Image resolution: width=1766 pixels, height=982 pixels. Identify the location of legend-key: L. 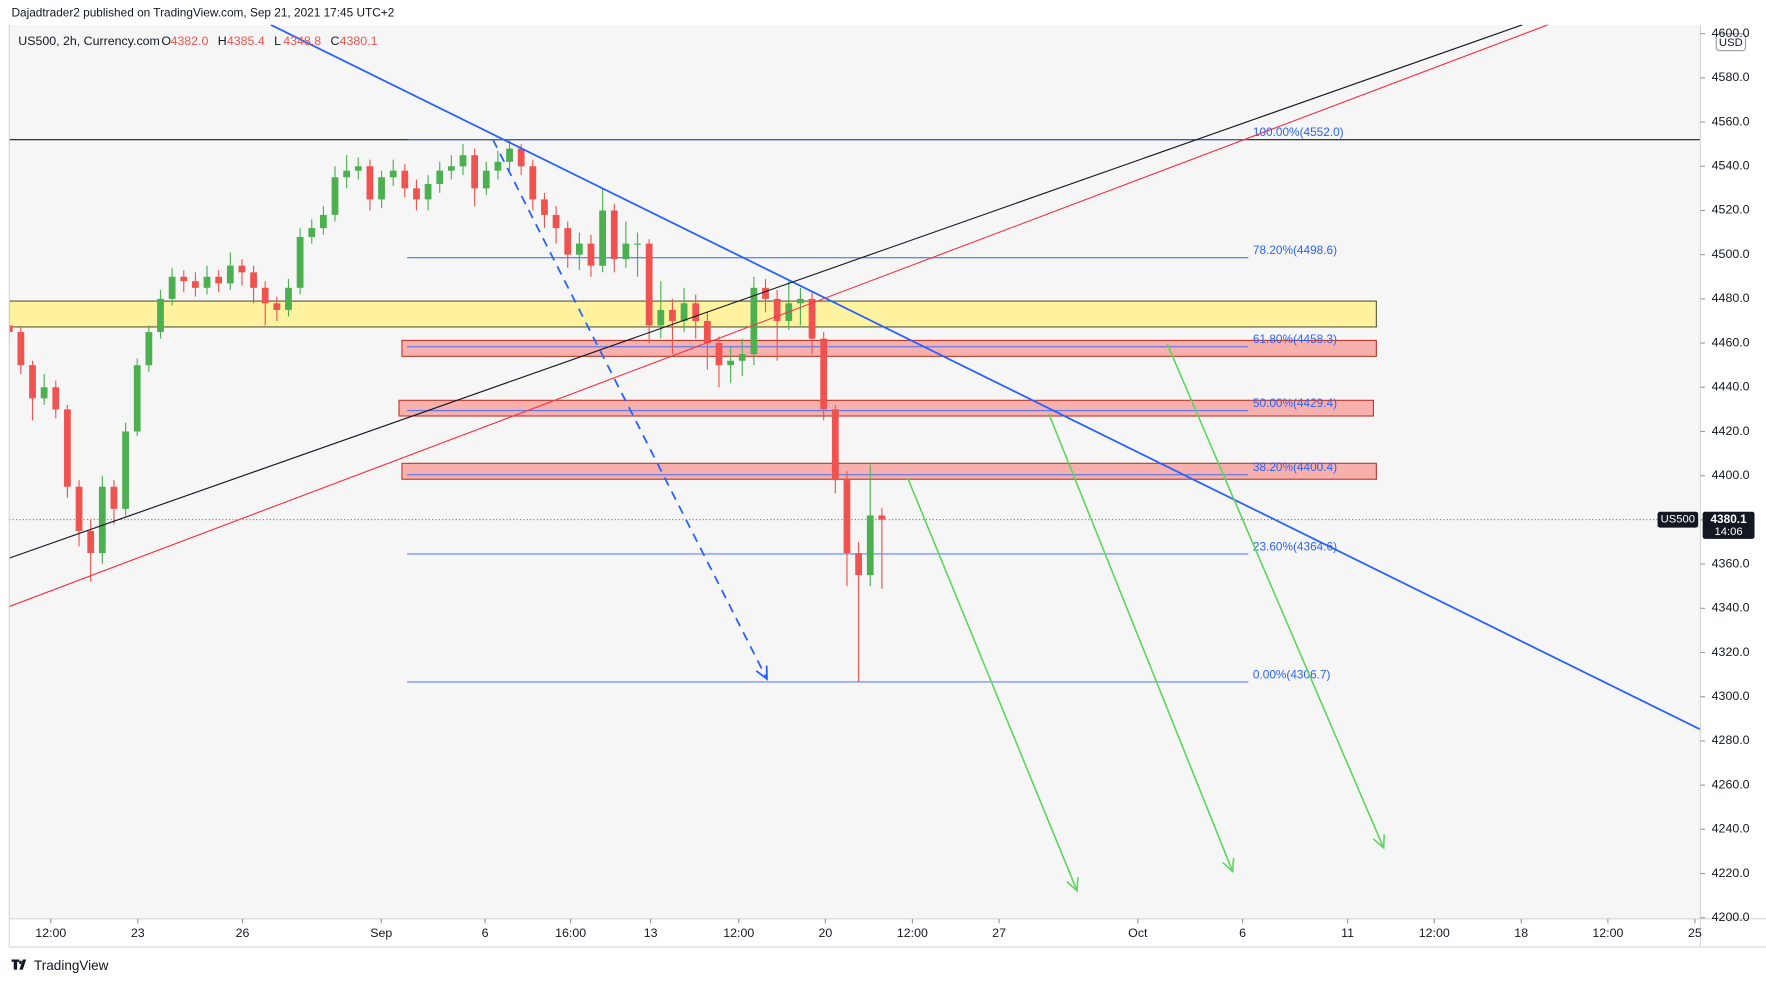
(277, 41).